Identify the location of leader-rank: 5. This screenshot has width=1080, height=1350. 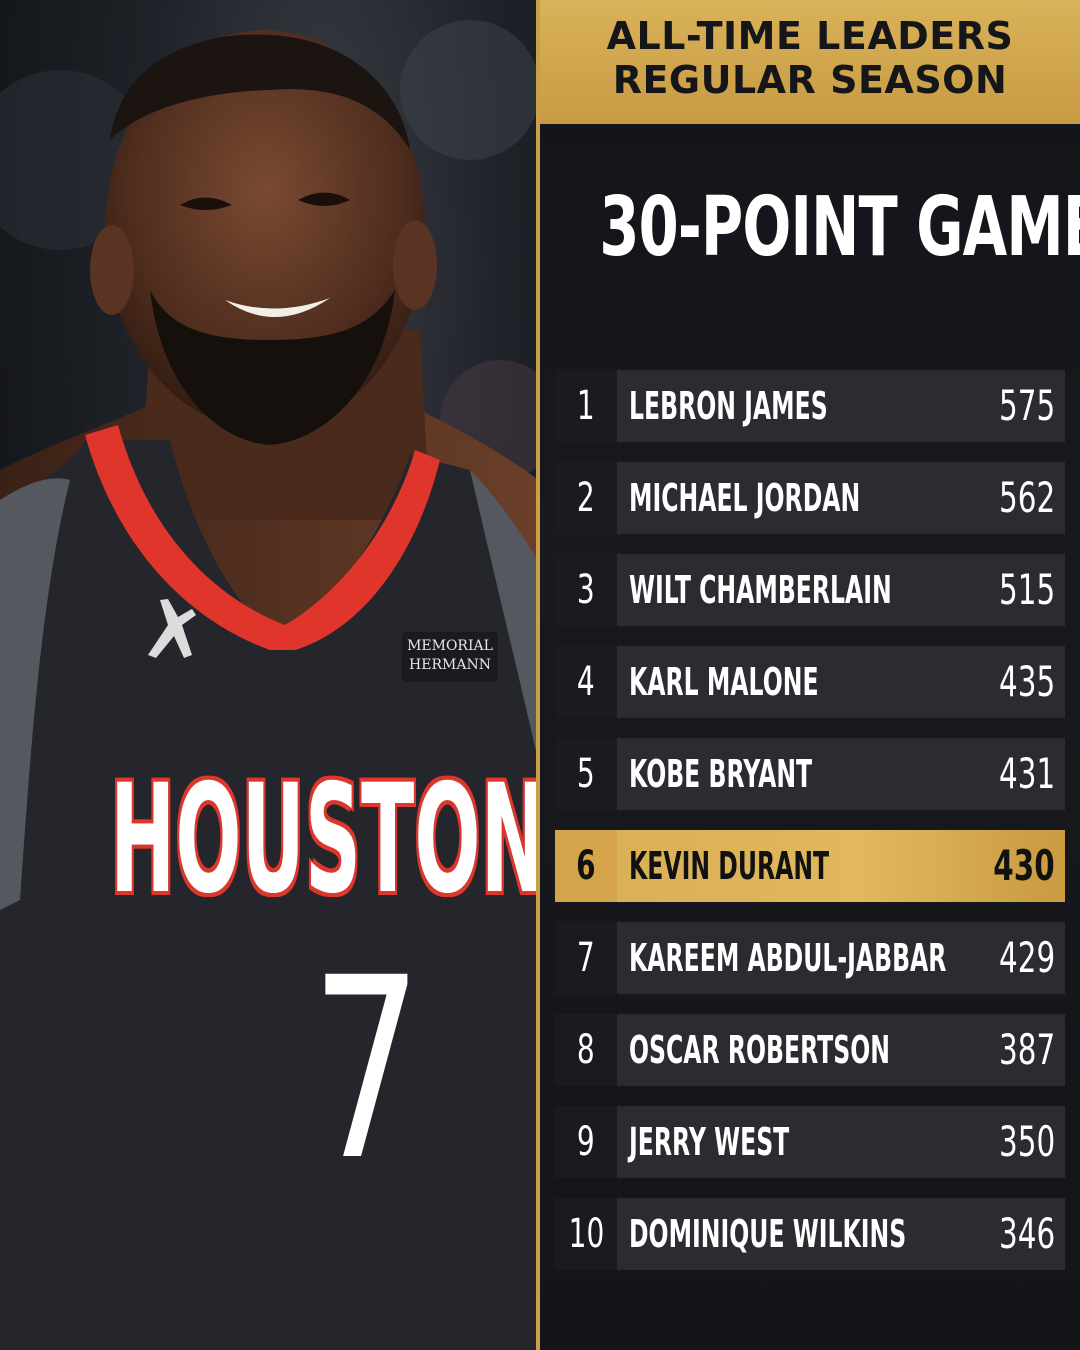
(586, 774).